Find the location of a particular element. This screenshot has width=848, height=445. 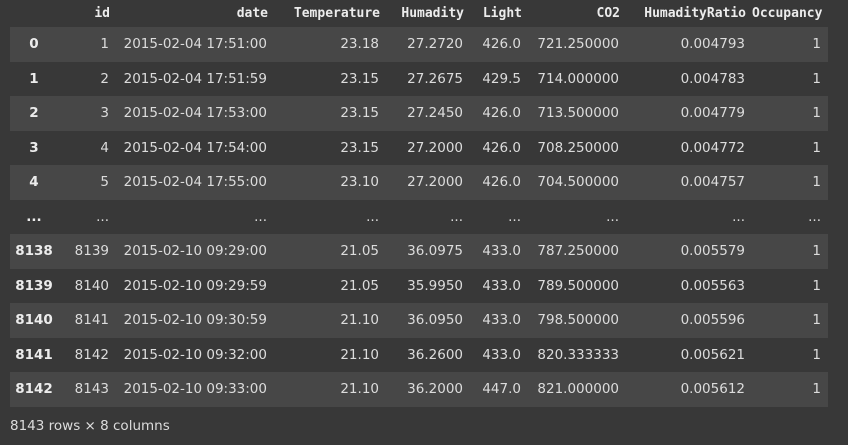

cell-id: 8140 is located at coordinates (91, 285).